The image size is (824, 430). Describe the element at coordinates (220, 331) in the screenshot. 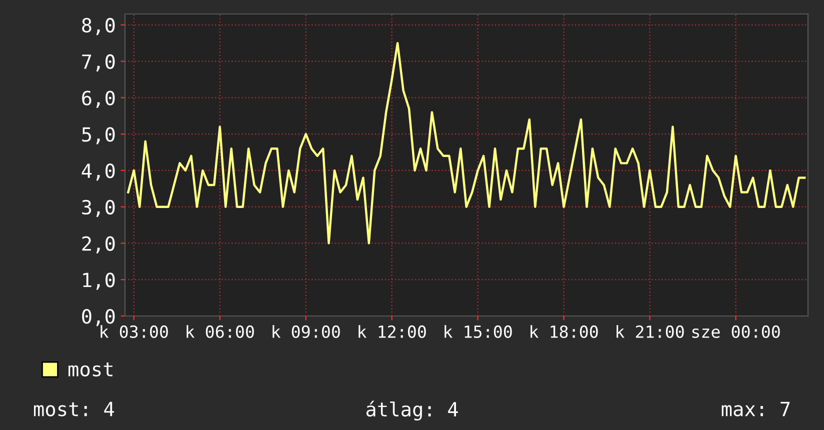

I see `x-tick-label: k 06:00` at that location.